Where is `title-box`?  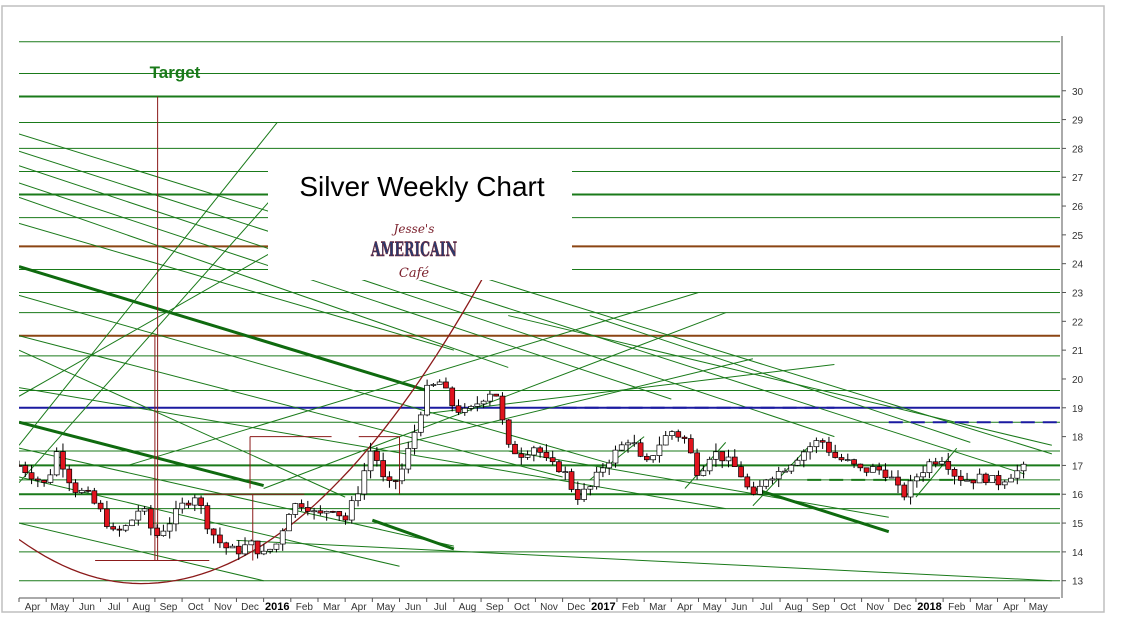 title-box is located at coordinates (420, 219).